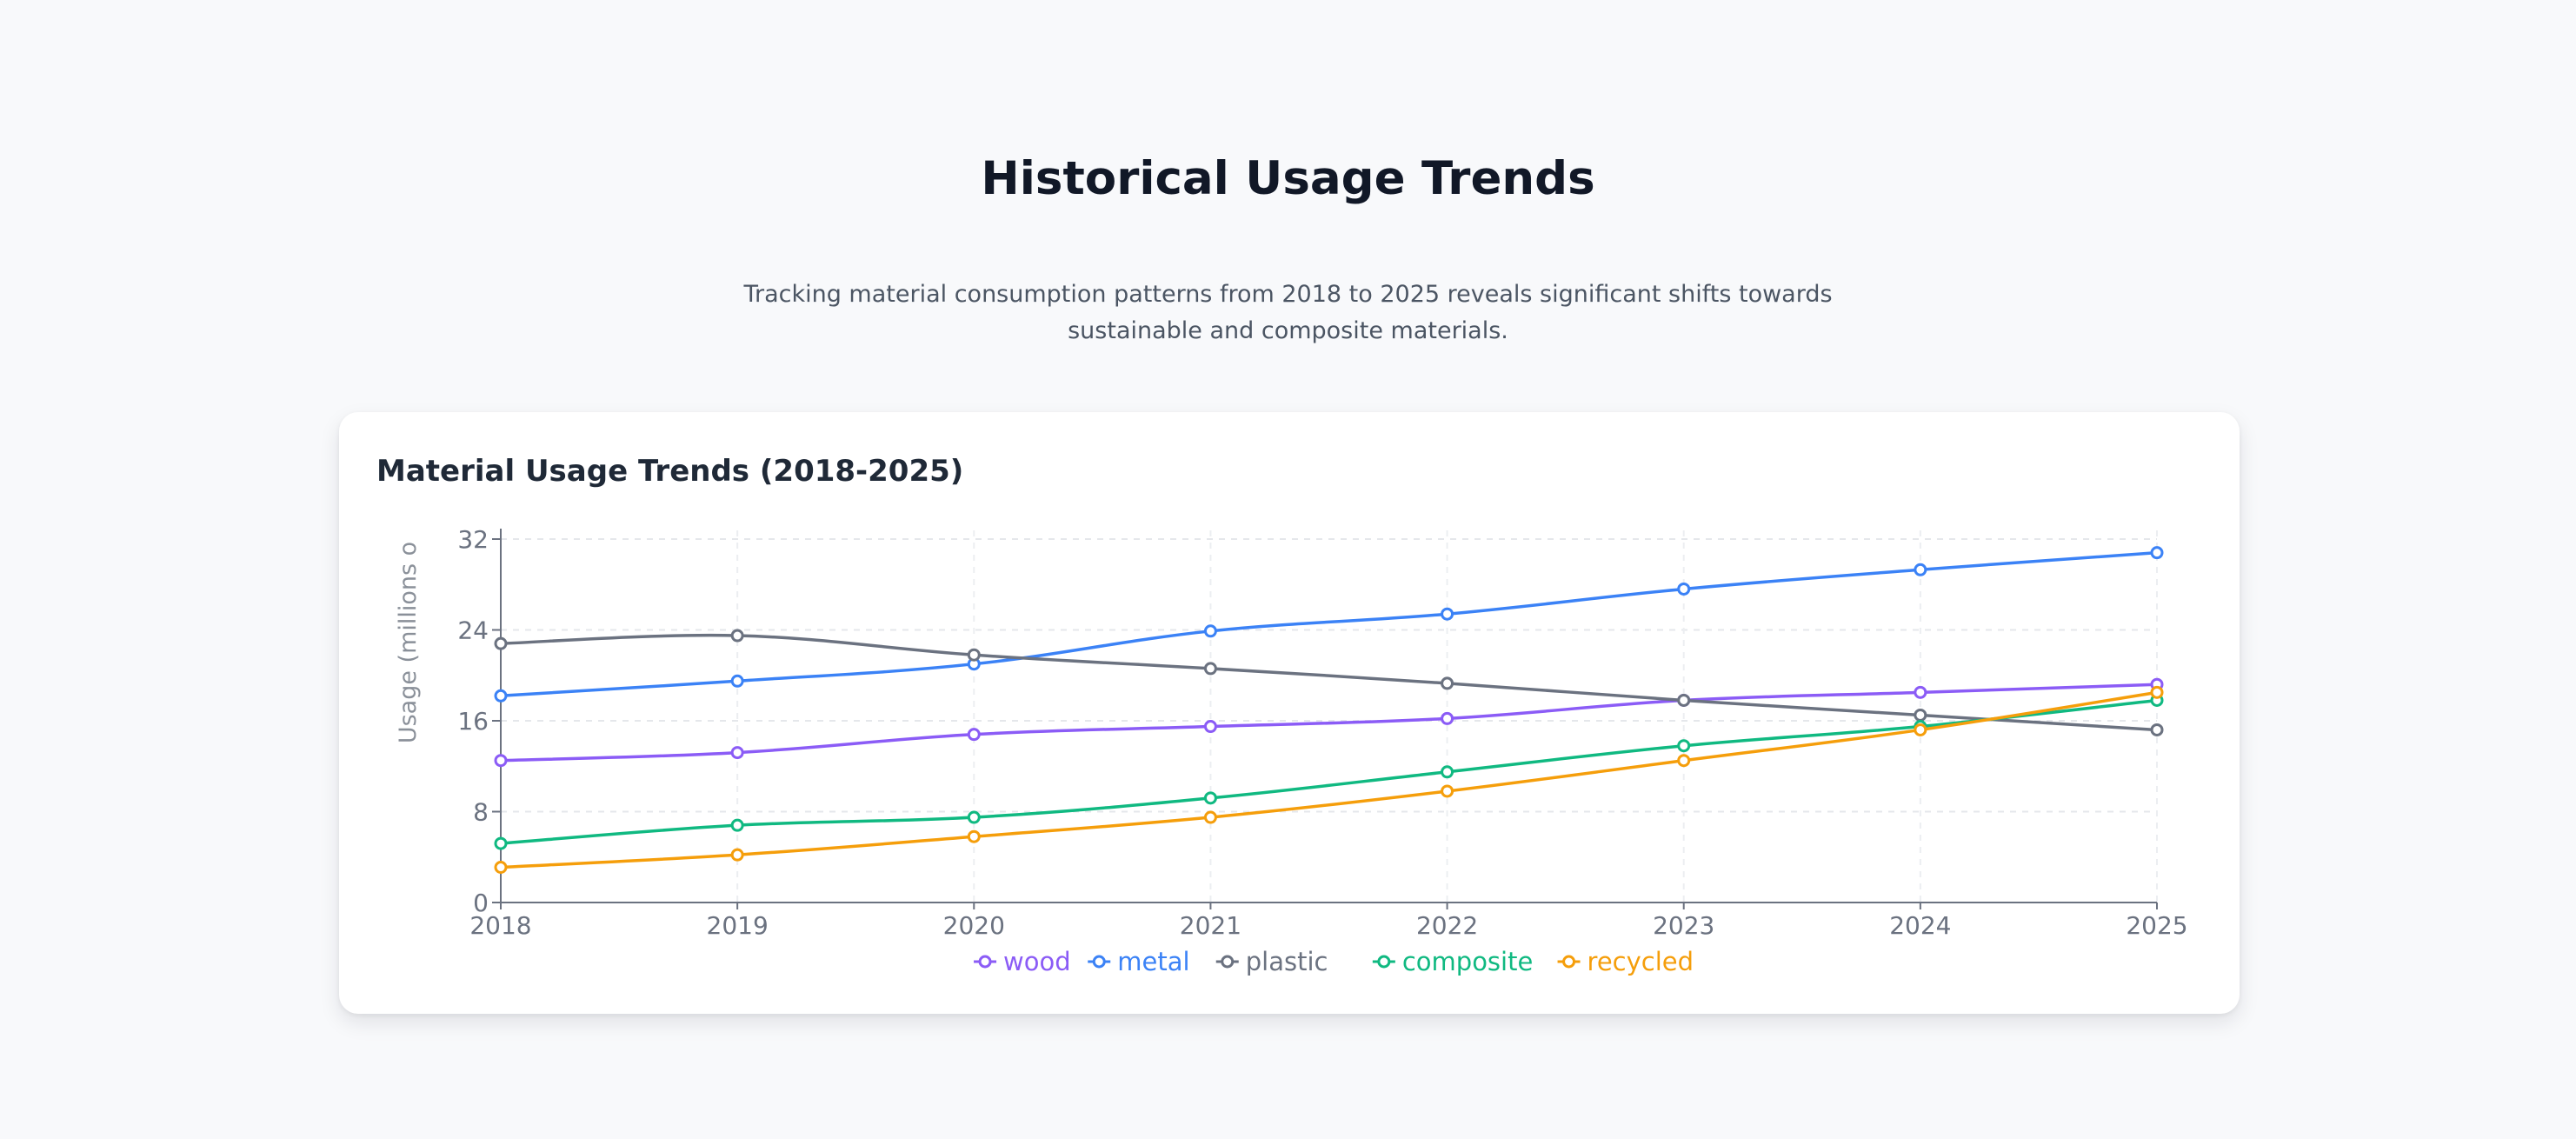  I want to click on x-tick-label: 2025, so click(2156, 925).